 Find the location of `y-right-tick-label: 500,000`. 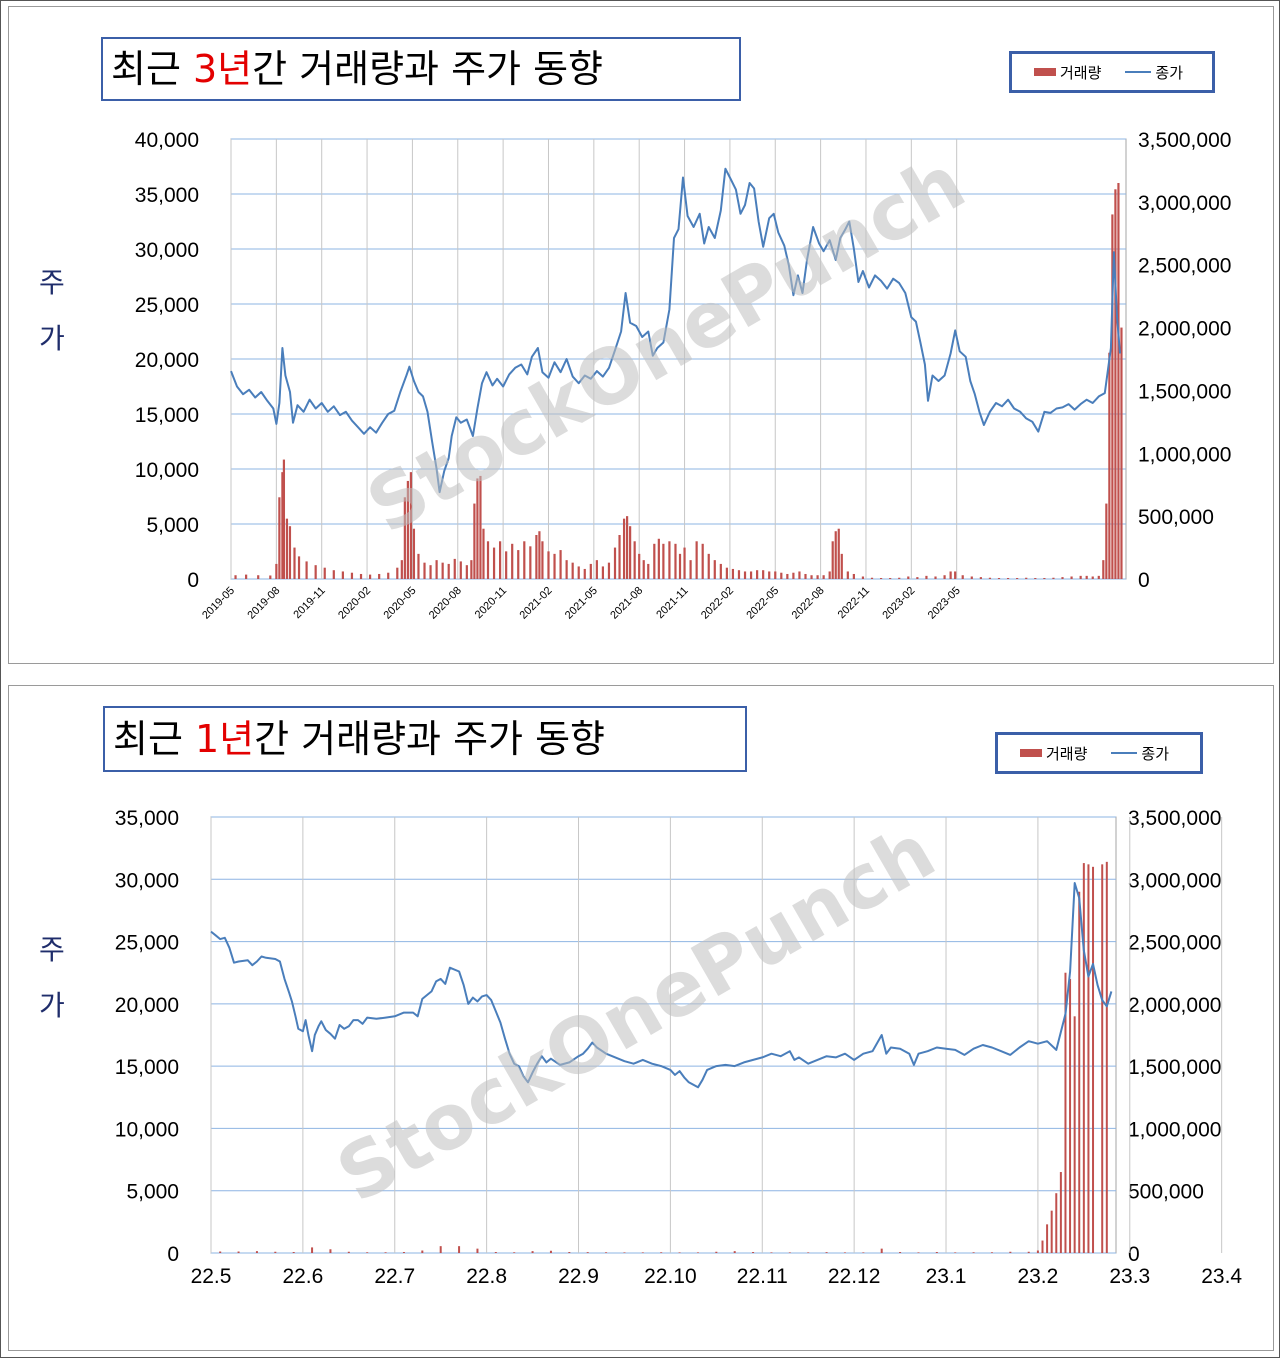

y-right-tick-label: 500,000 is located at coordinates (1176, 517).